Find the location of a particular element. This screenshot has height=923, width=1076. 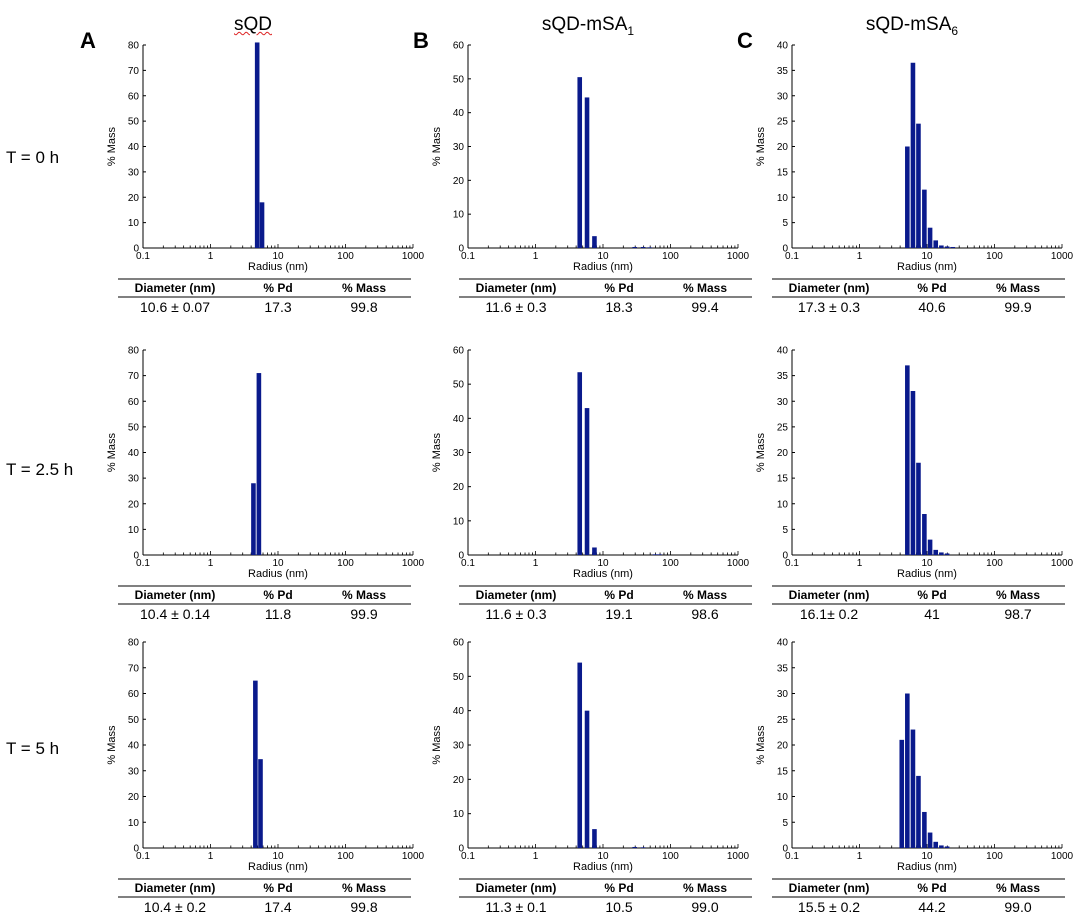

table-value: 98.7 is located at coordinates (1017, 614).